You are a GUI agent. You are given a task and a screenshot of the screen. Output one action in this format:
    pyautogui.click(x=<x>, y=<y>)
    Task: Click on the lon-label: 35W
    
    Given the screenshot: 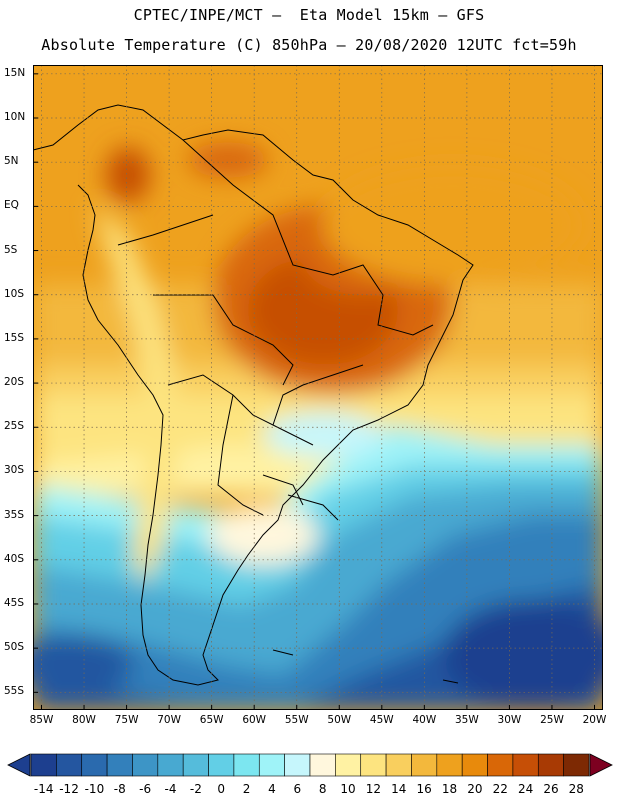 What is the action you would take?
    pyautogui.click(x=467, y=720)
    